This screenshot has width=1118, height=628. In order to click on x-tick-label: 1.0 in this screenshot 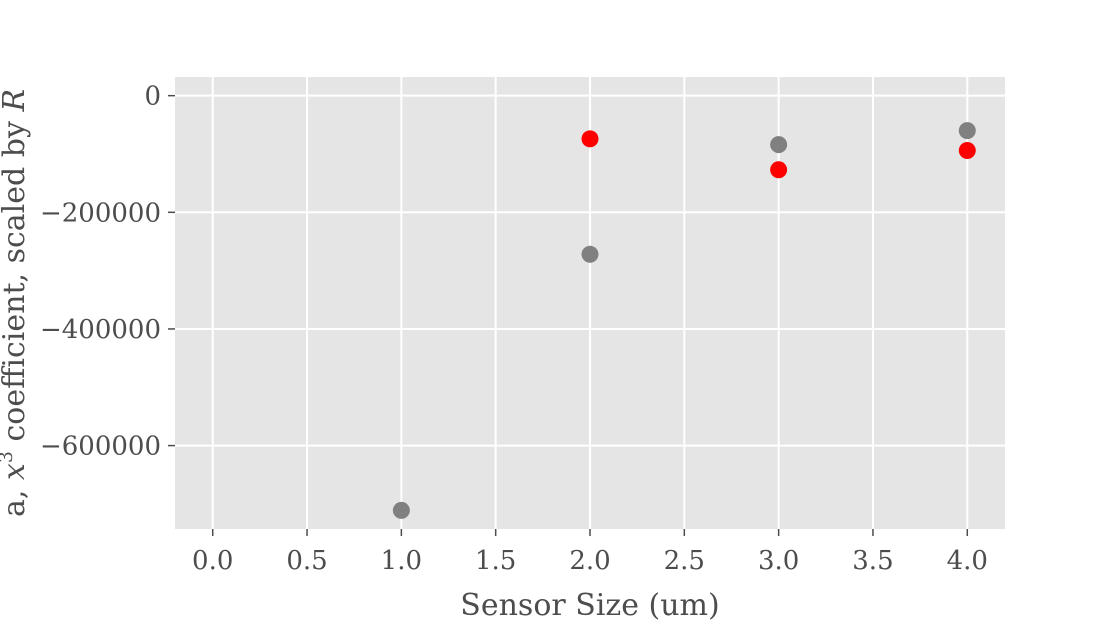, I will do `click(401, 561)`.